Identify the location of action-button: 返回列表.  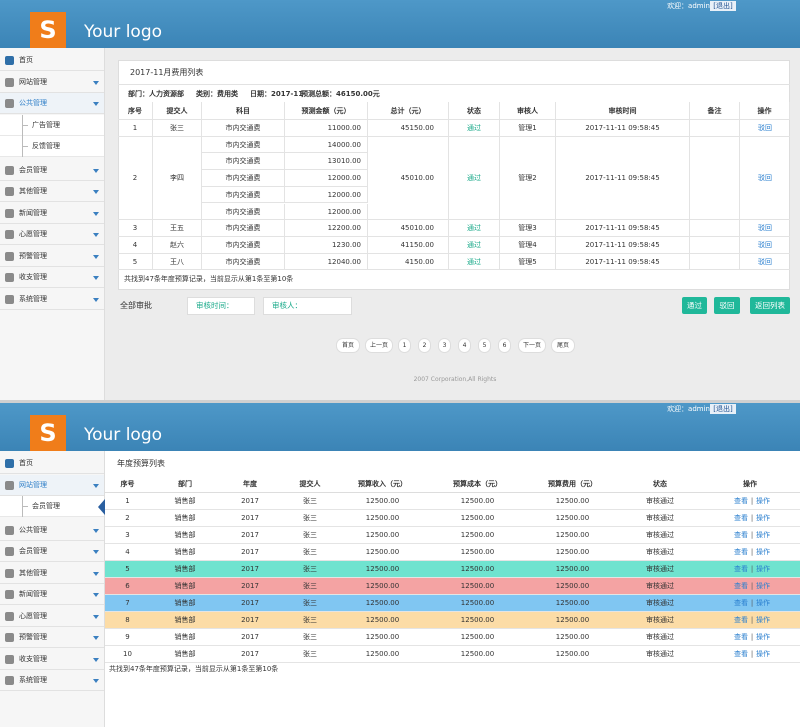
(770, 305).